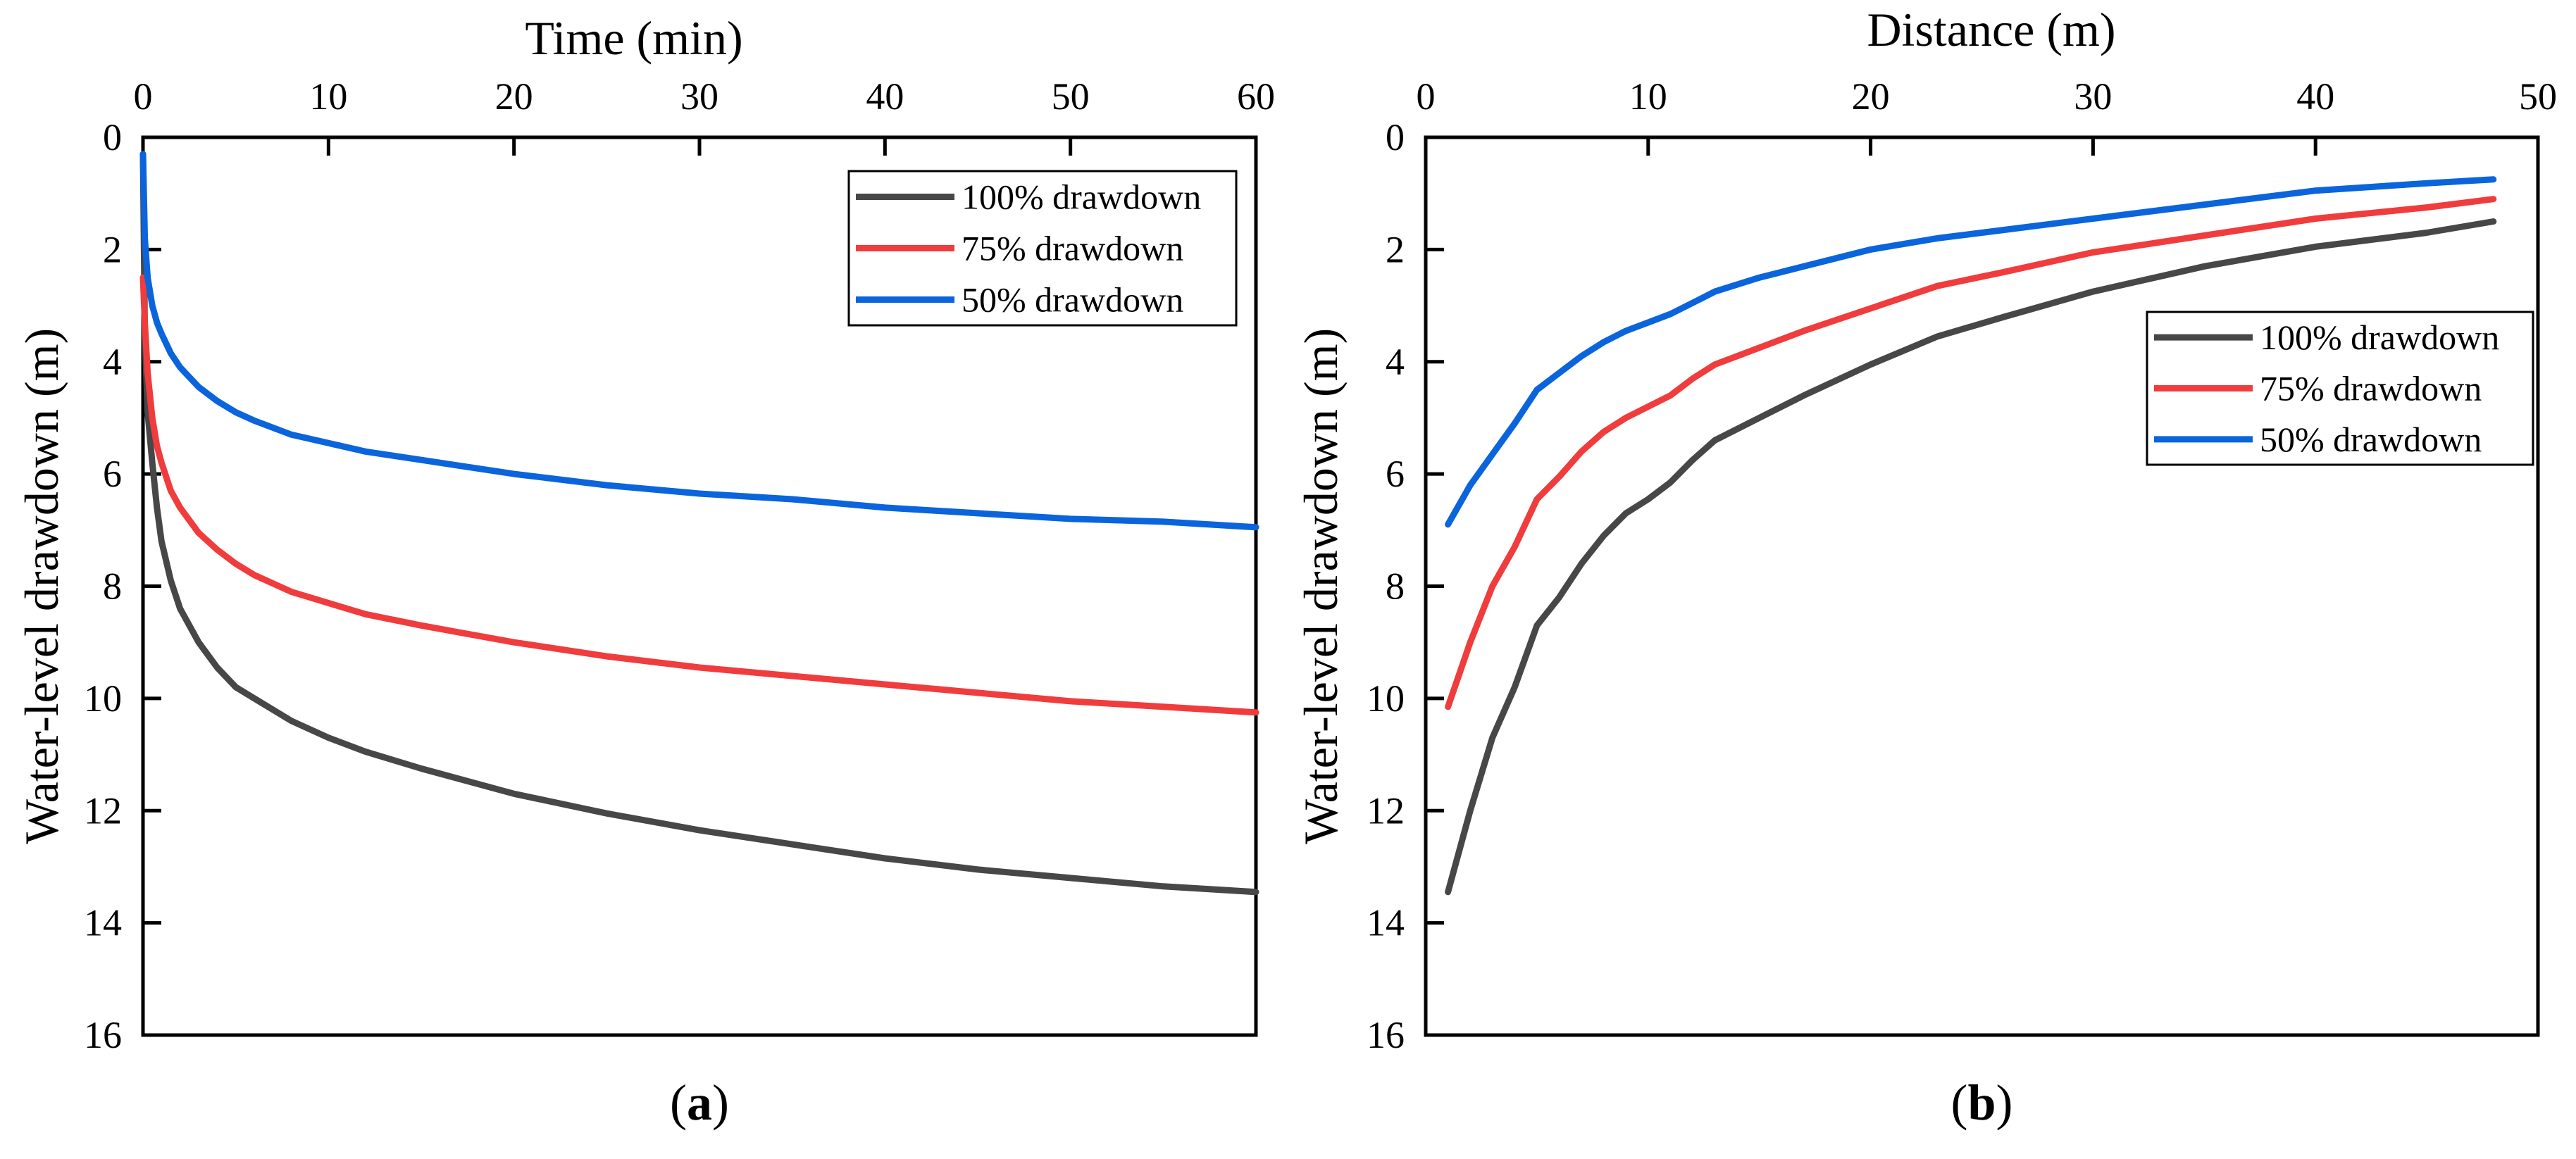 The image size is (2576, 1159). What do you see at coordinates (1981, 1103) in the screenshot?
I see `panel-label: (b)` at bounding box center [1981, 1103].